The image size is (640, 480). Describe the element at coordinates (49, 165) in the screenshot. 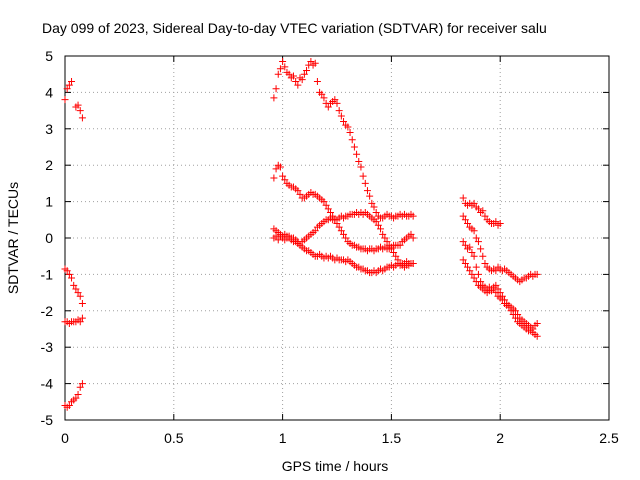

I see `y-tick-label: 2` at that location.